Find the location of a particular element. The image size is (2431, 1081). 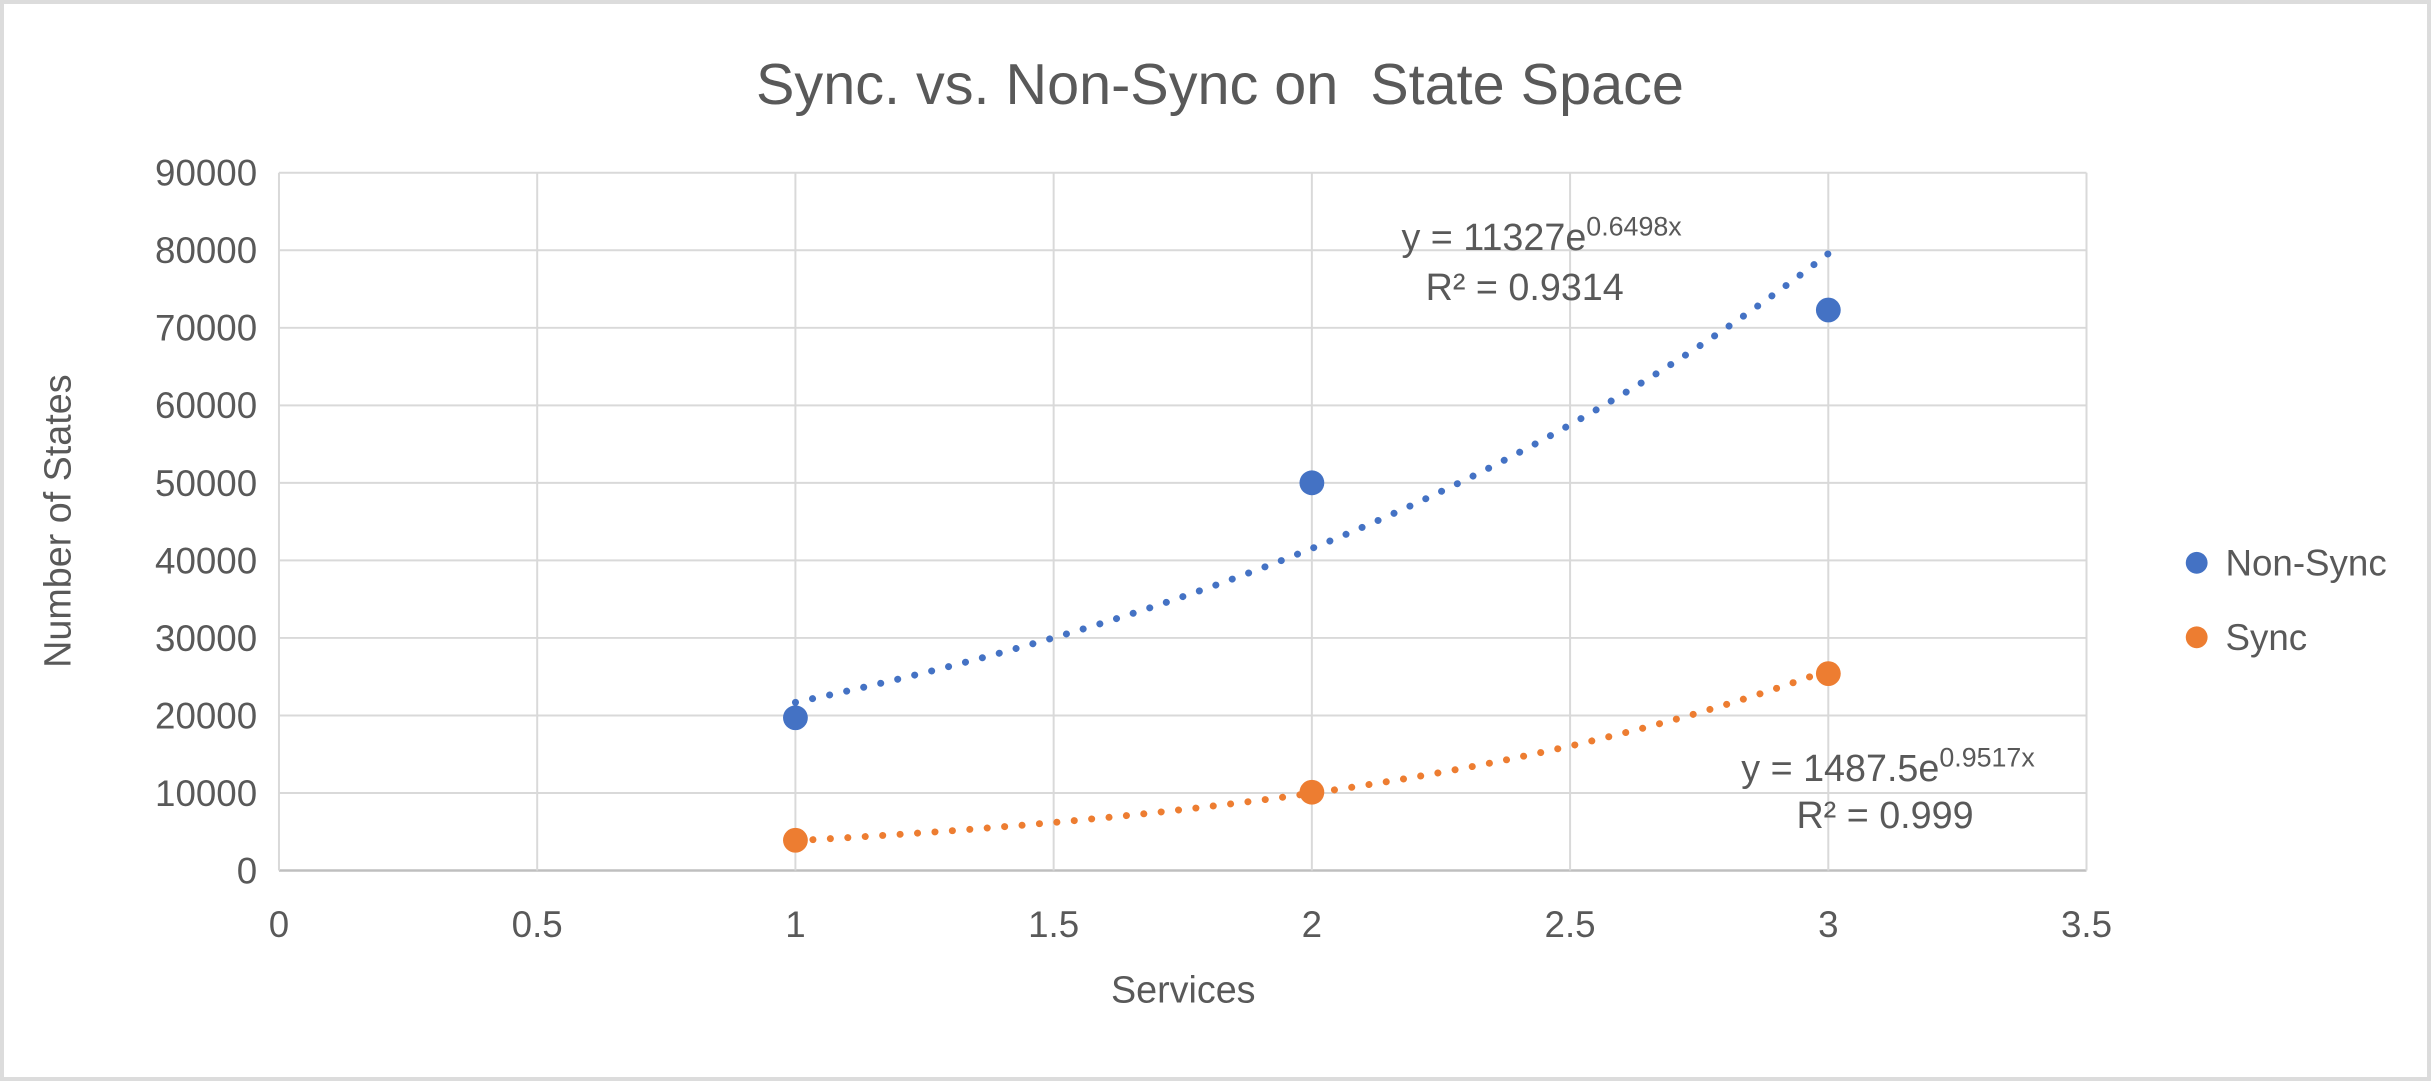

y-axis-title: Number of States is located at coordinates (58, 520).